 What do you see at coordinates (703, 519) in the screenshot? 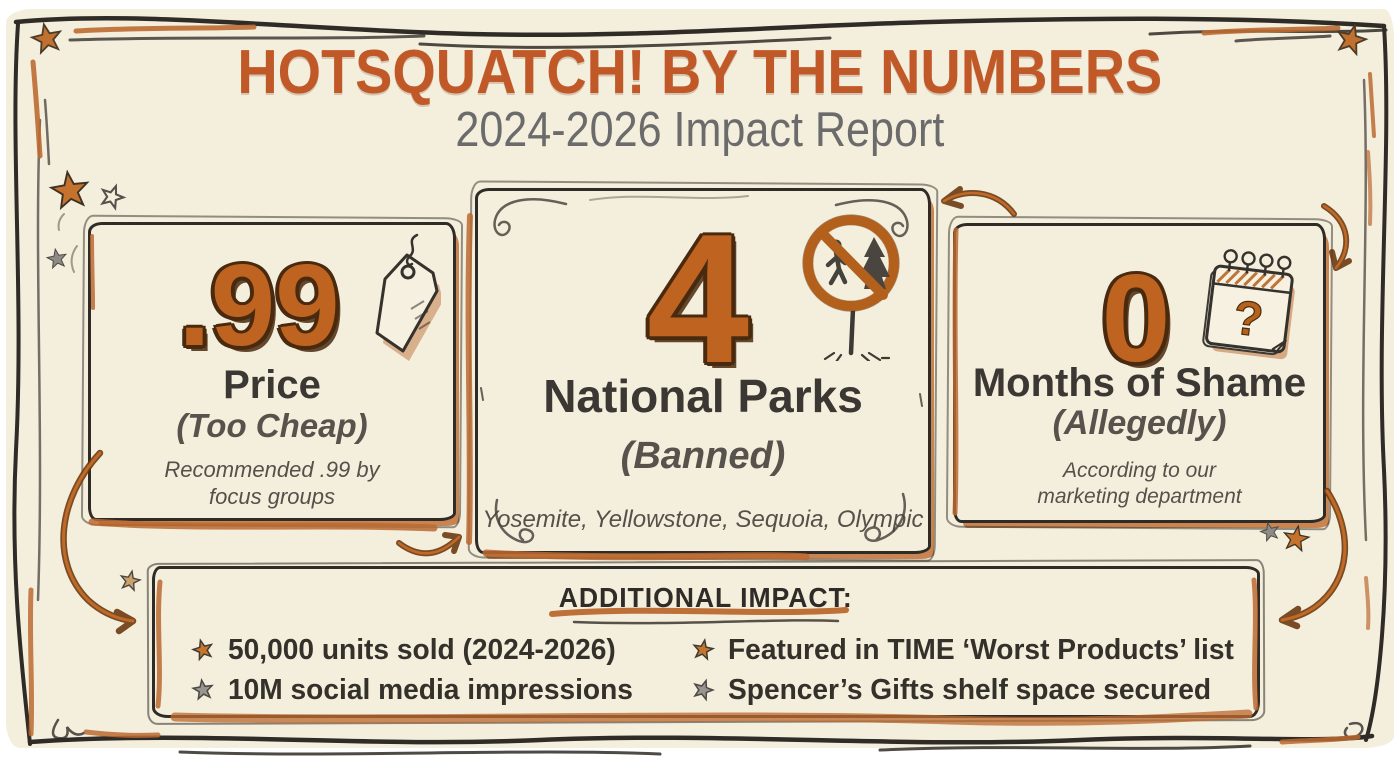
I see `parks-note: Yosemite, Yellowstone, Sequoia, Olympic` at bounding box center [703, 519].